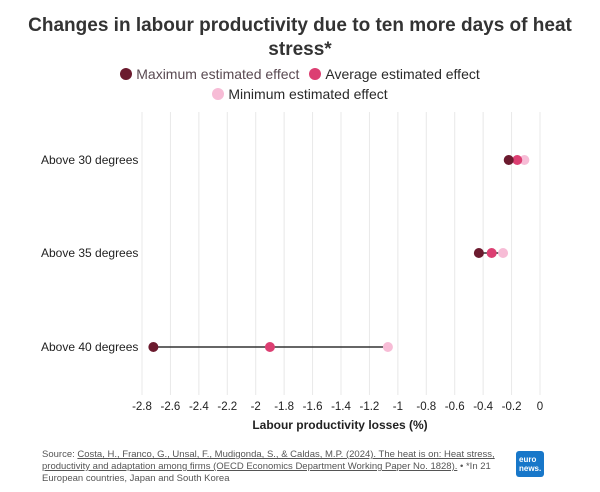 The image size is (600, 492). I want to click on legend-dot-maximum, so click(126, 74).